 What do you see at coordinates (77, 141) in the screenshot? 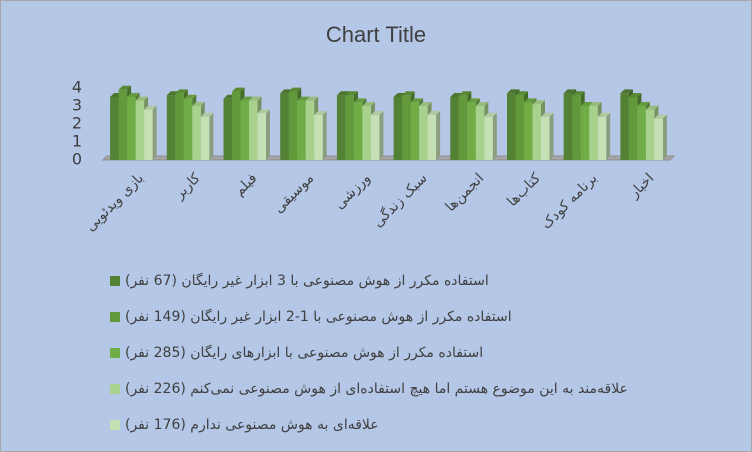
I see `y-tick-label: 1` at bounding box center [77, 141].